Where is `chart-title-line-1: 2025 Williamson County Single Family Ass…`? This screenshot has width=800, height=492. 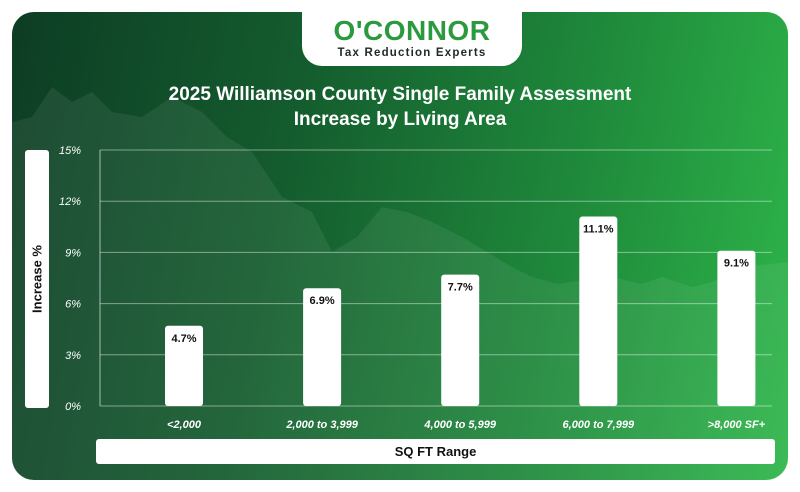
chart-title-line-1: 2025 Williamson County Single Family Ass… is located at coordinates (400, 94).